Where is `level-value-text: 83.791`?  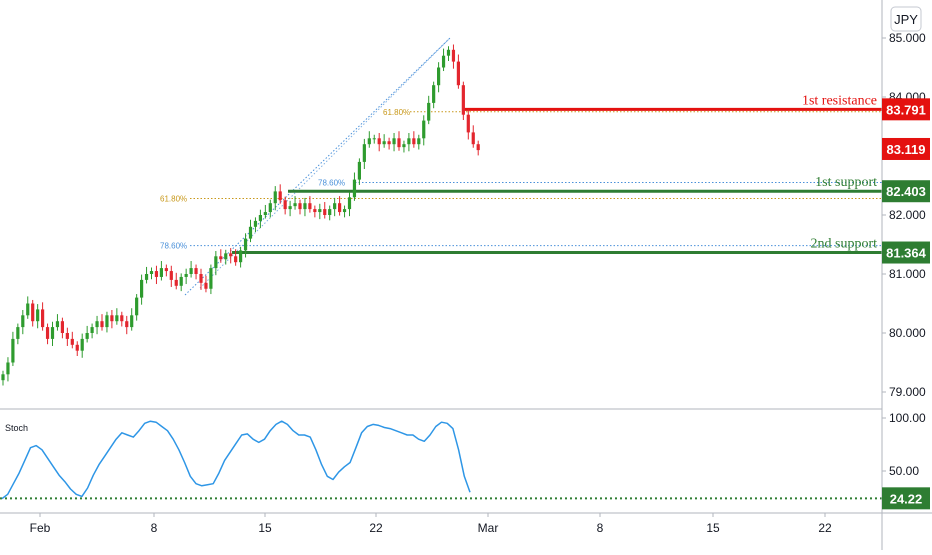
level-value-text: 83.791 is located at coordinates (906, 109).